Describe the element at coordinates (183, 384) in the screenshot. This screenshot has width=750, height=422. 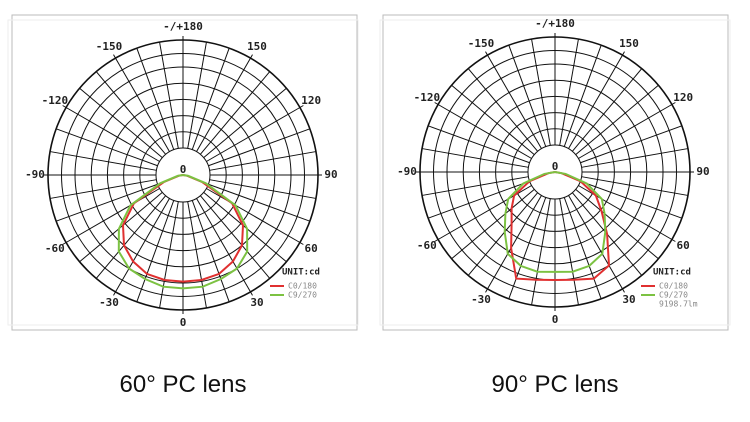
I see `caption: 60° PC lens` at that location.